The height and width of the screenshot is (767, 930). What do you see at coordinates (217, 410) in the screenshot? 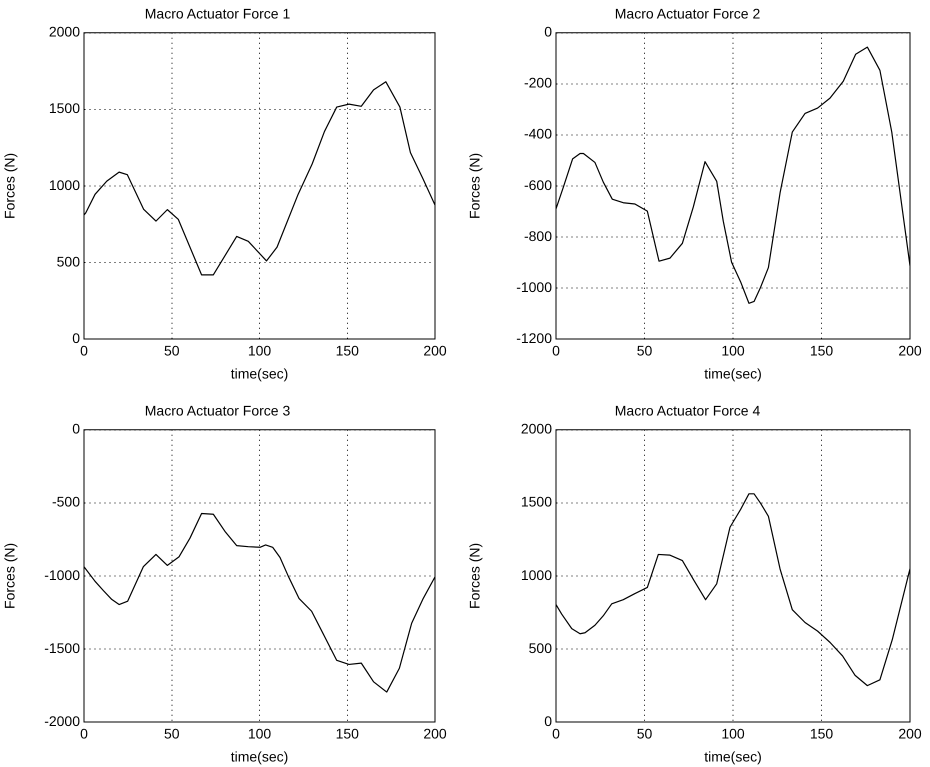
I see `chart-title: Macro Actuator Force 3` at bounding box center [217, 410].